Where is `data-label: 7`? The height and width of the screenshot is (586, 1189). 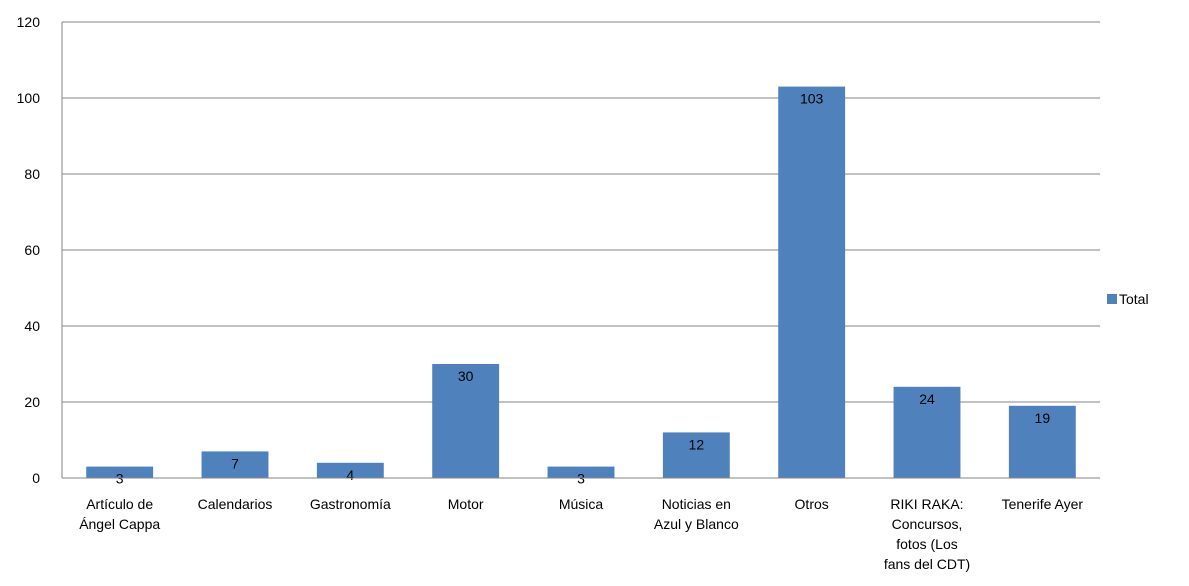 data-label: 7 is located at coordinates (235, 463).